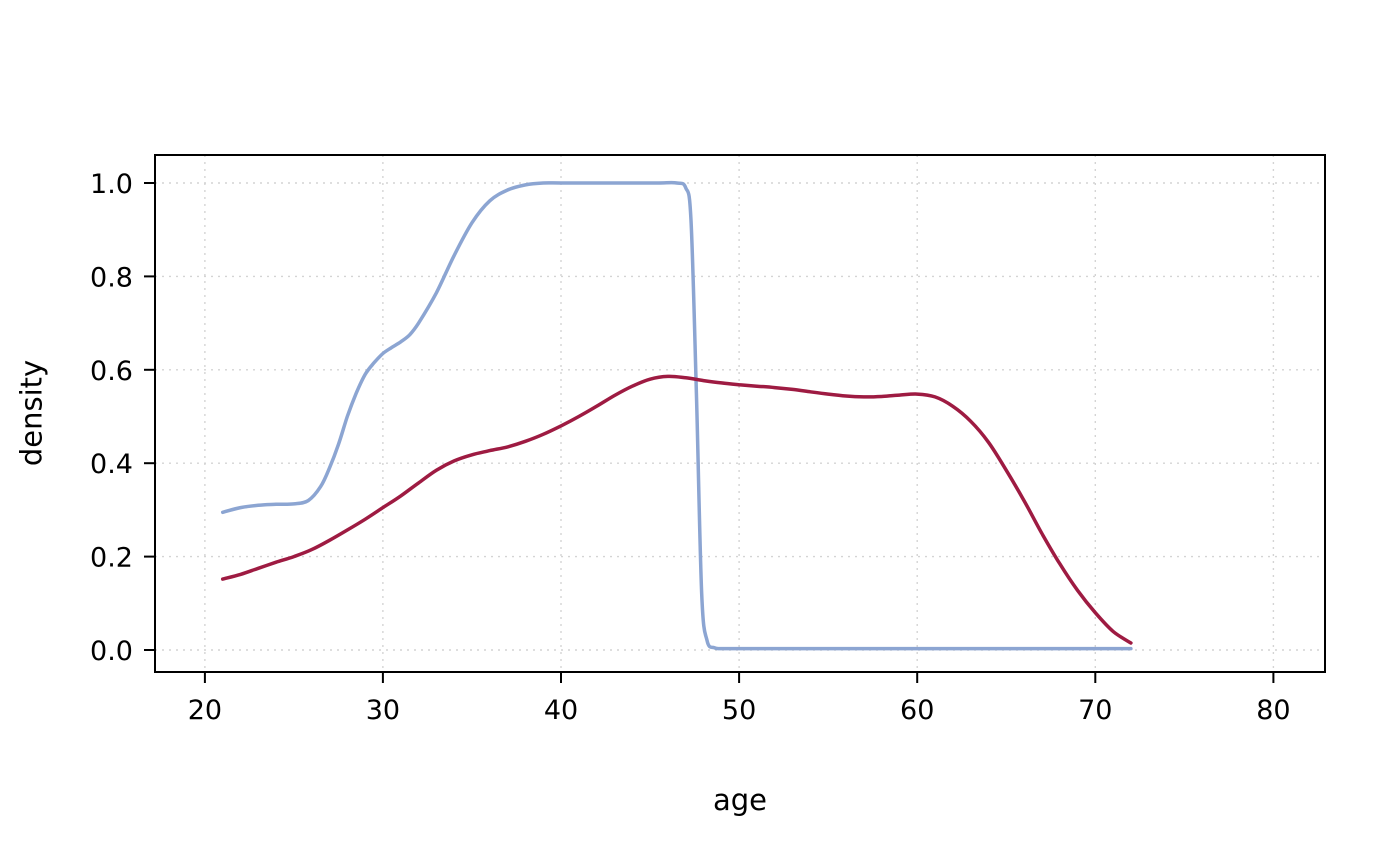 This screenshot has height=866, width=1400. I want to click on x-tick-label: 30, so click(383, 710).